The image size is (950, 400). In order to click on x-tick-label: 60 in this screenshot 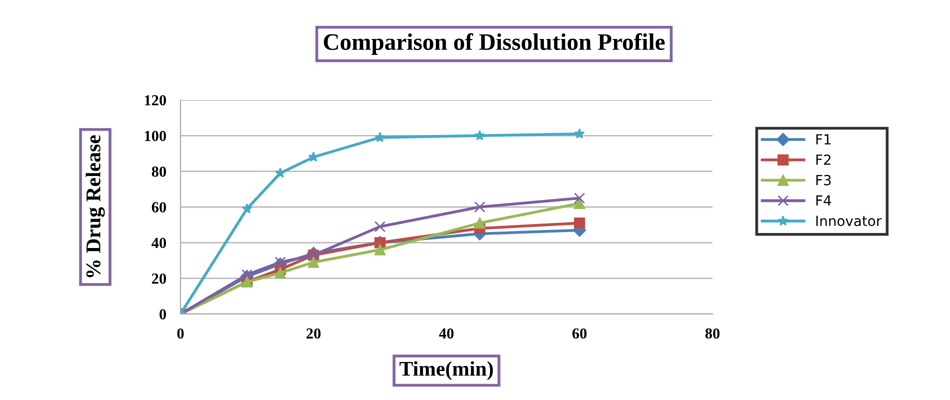, I will do `click(579, 333)`.